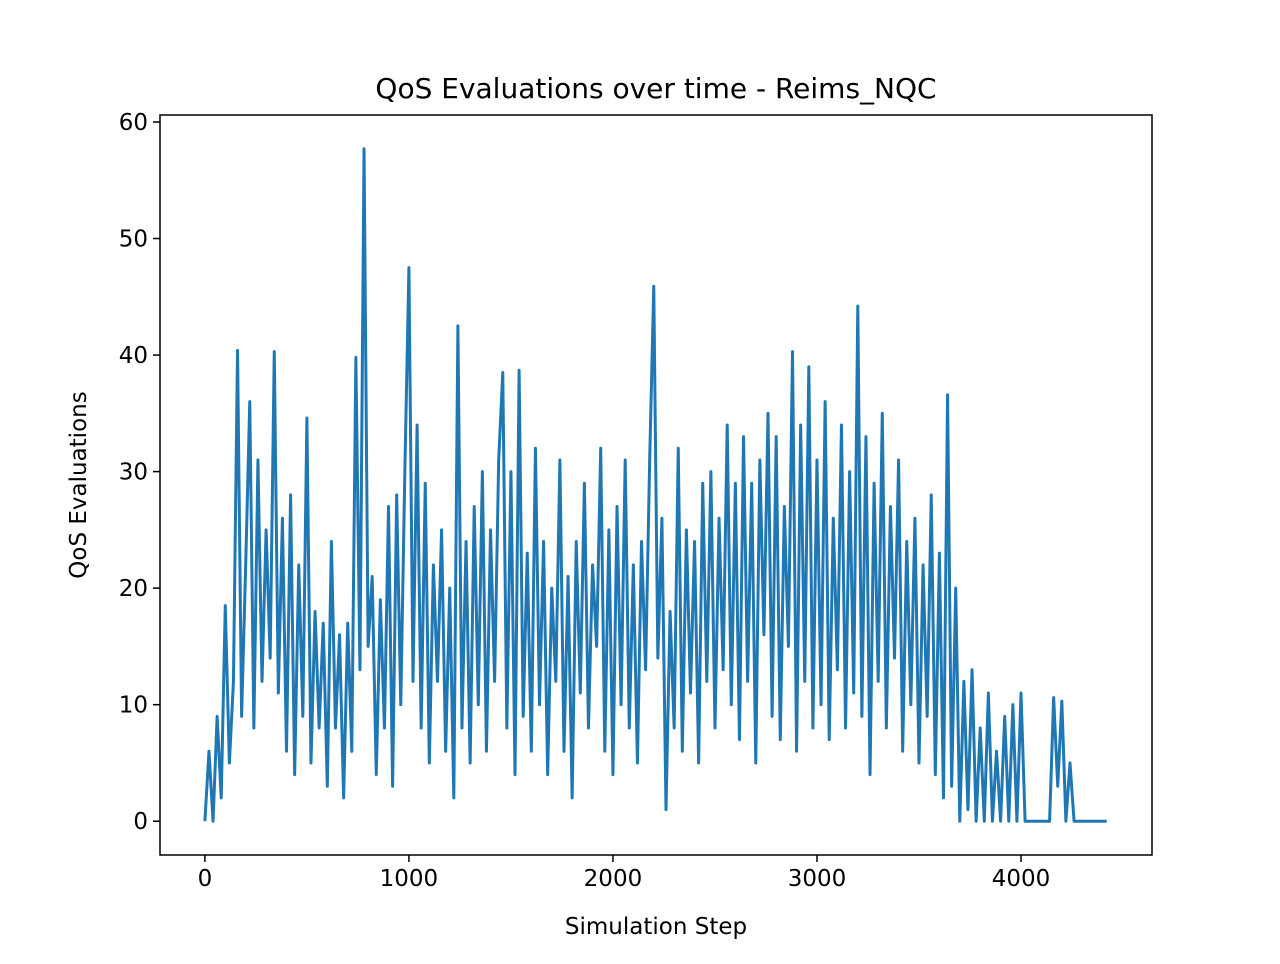 The height and width of the screenshot is (964, 1280). Describe the element at coordinates (140, 822) in the screenshot. I see `y-tick-label: 0` at that location.